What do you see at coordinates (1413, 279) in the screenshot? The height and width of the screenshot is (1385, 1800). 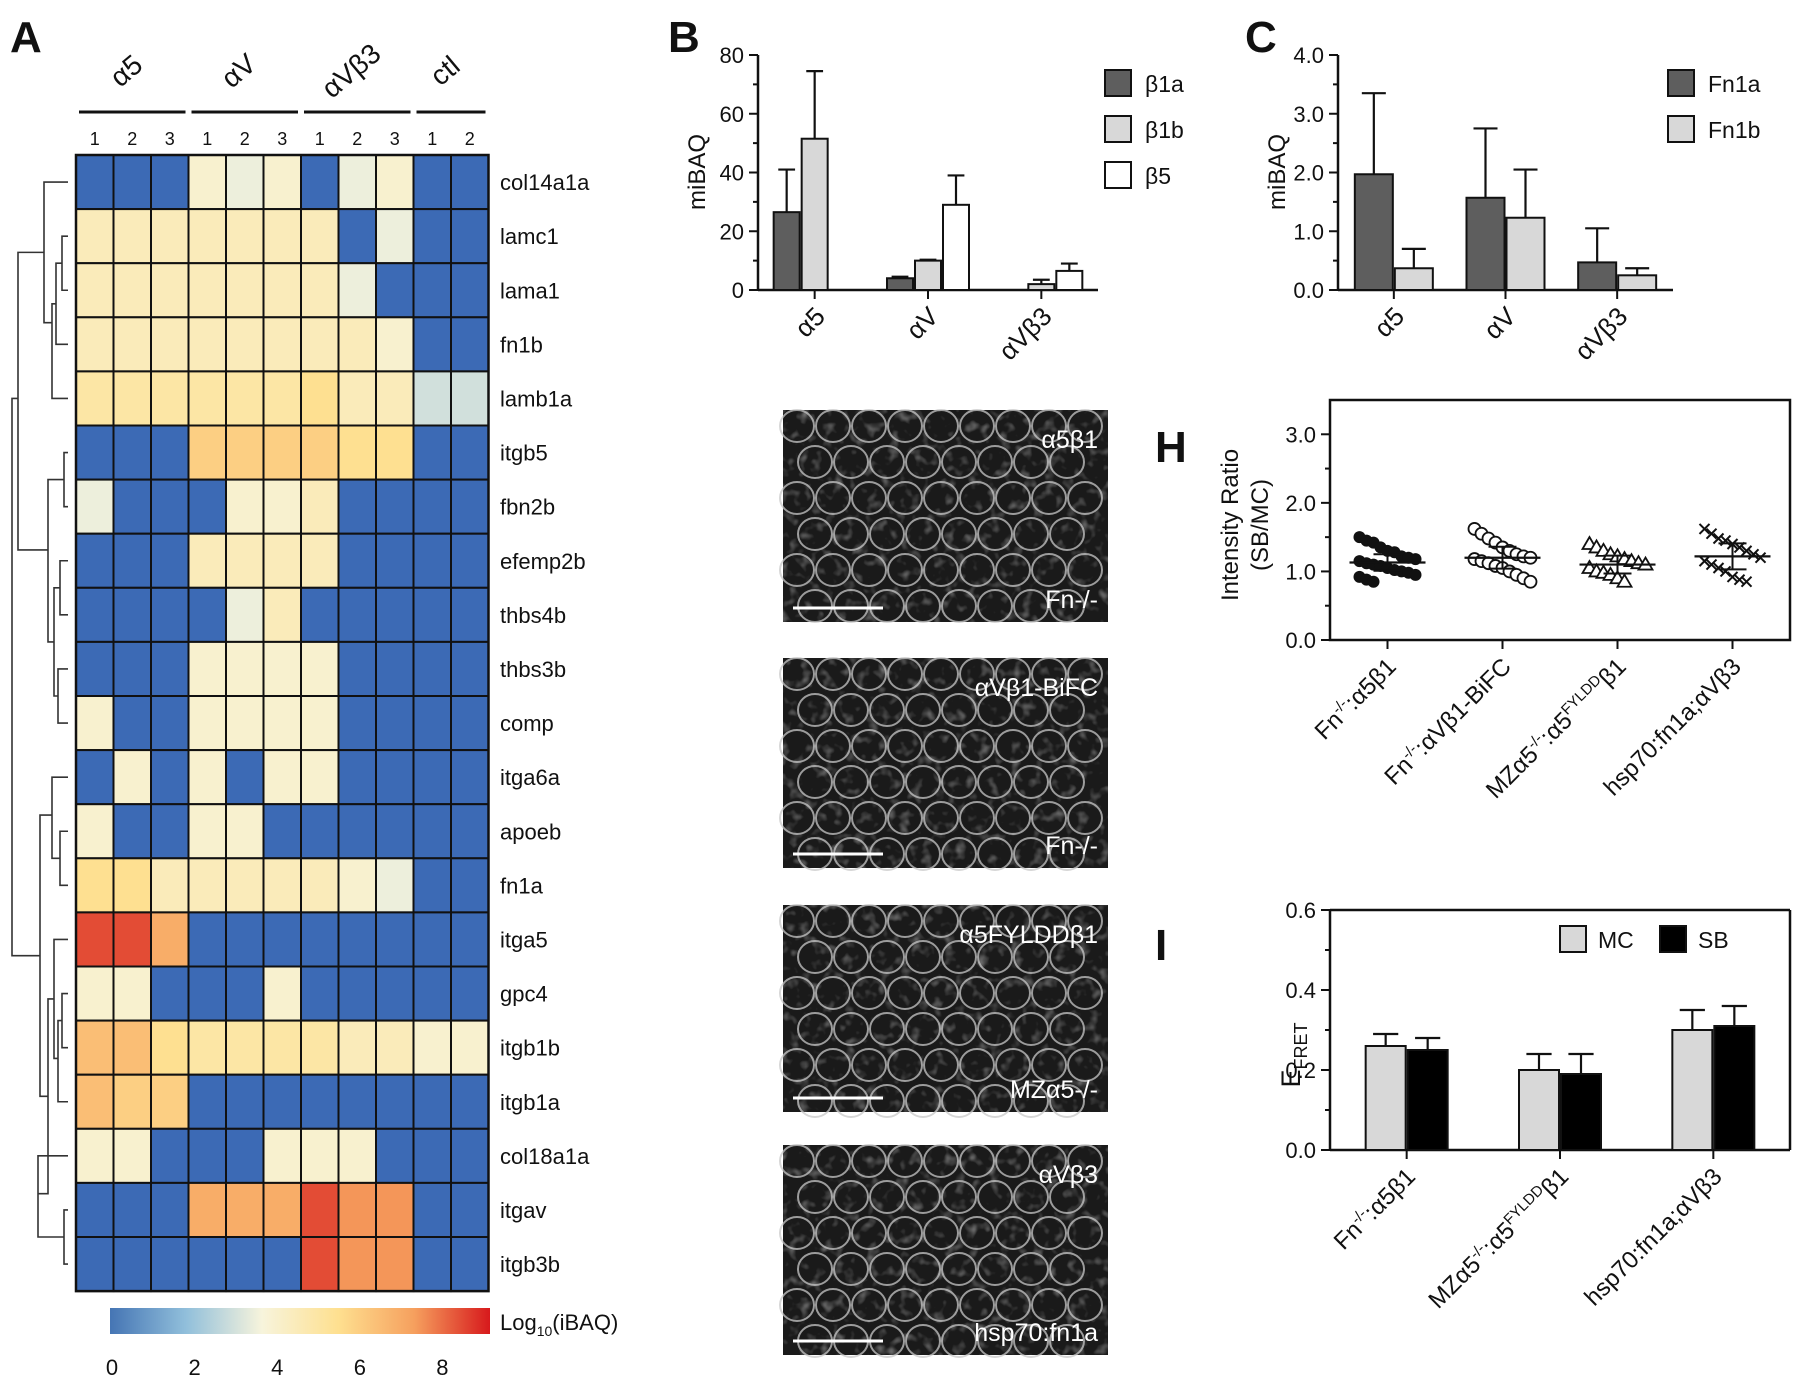 I see `bar` at bounding box center [1413, 279].